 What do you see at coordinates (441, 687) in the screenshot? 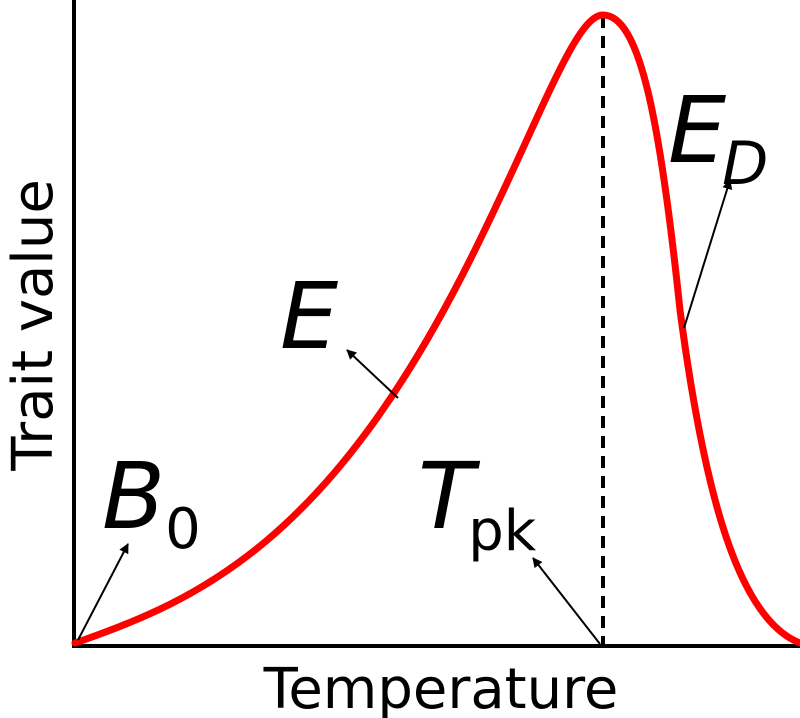
I see `x-axis-title: Temperature` at bounding box center [441, 687].